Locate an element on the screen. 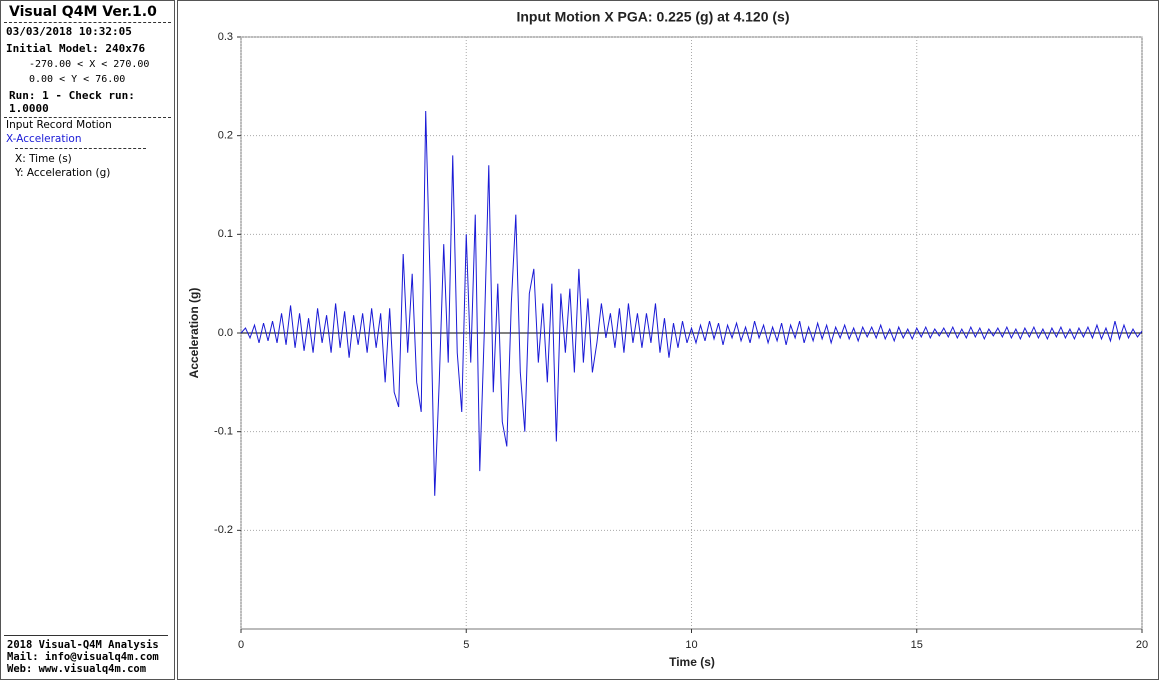  y-axis-label: Acceleration (g) is located at coordinates (194, 333).